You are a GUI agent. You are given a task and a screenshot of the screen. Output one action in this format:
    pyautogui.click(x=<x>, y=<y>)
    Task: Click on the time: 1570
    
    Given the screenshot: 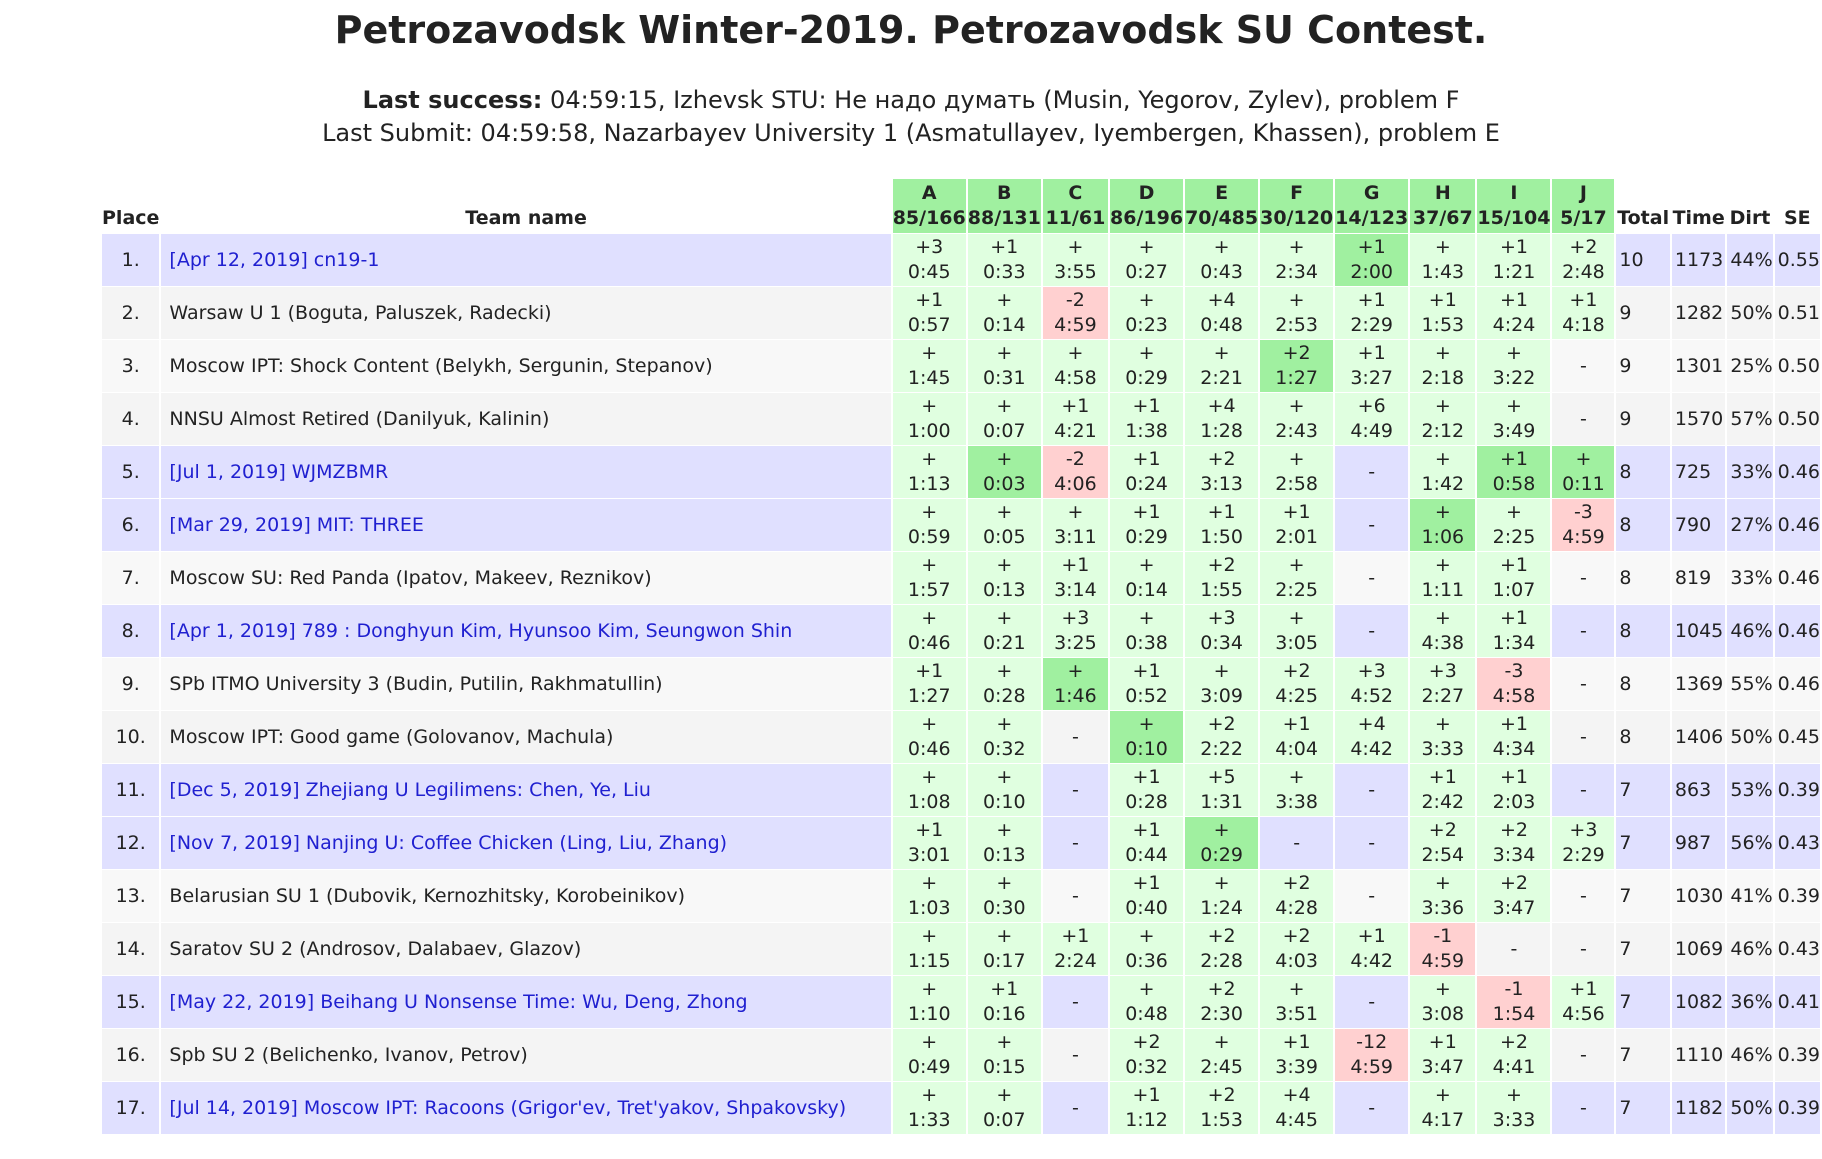 What is the action you would take?
    pyautogui.click(x=1699, y=419)
    